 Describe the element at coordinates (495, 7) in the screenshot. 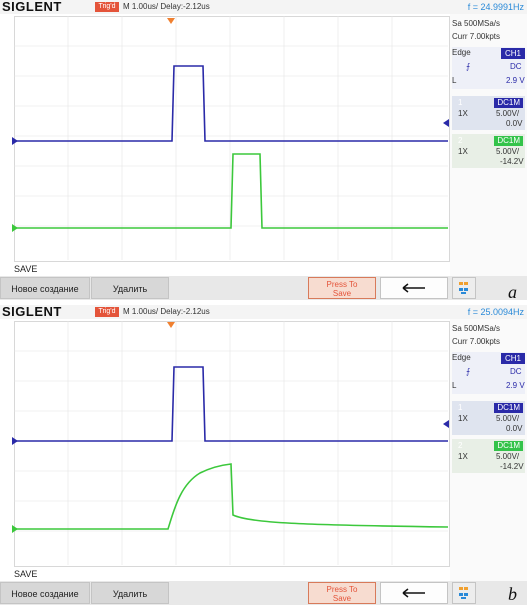

I see `frequency-readout: f = 24.9991Hz` at that location.